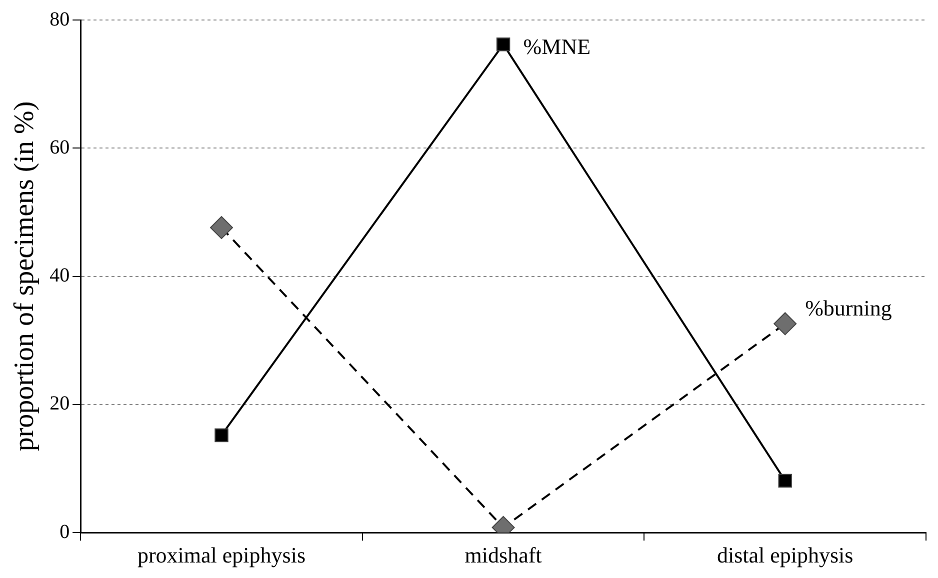 This screenshot has height=578, width=938. What do you see at coordinates (557, 47) in the screenshot?
I see `series-label: %MNE` at bounding box center [557, 47].